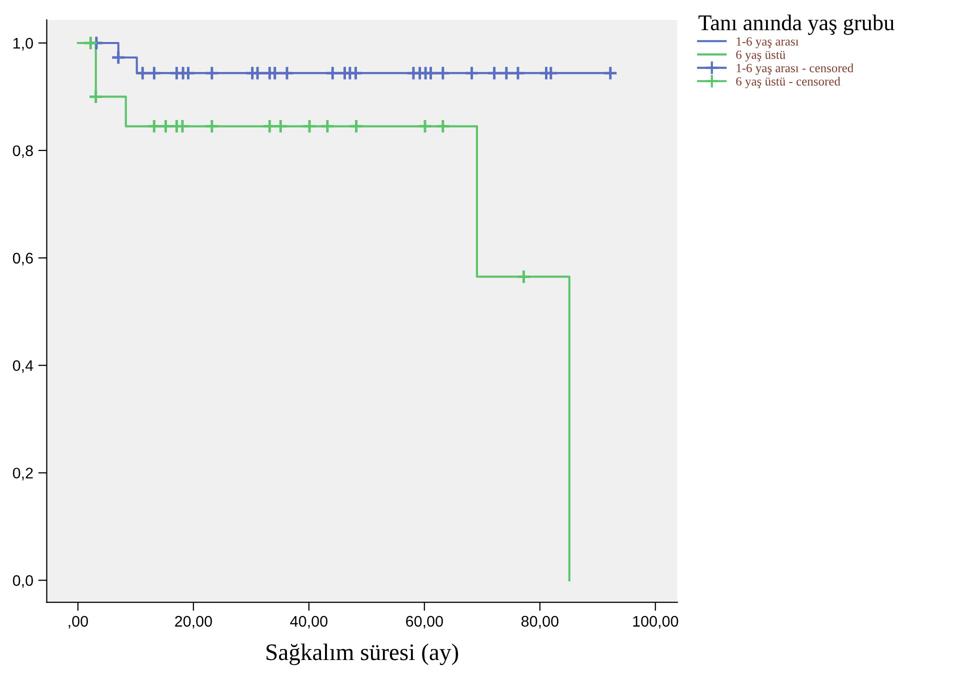 The width and height of the screenshot is (954, 686). Describe the element at coordinates (22, 581) in the screenshot. I see `y-tick-label: 0,0` at that location.